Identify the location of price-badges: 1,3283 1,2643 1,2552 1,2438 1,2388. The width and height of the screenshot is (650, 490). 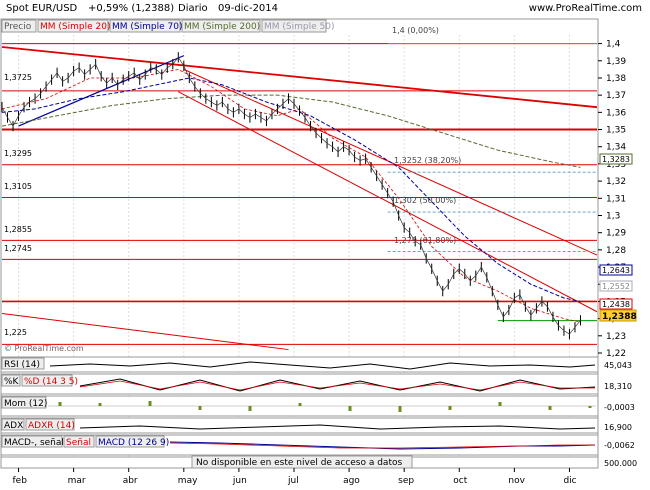
(618, 237).